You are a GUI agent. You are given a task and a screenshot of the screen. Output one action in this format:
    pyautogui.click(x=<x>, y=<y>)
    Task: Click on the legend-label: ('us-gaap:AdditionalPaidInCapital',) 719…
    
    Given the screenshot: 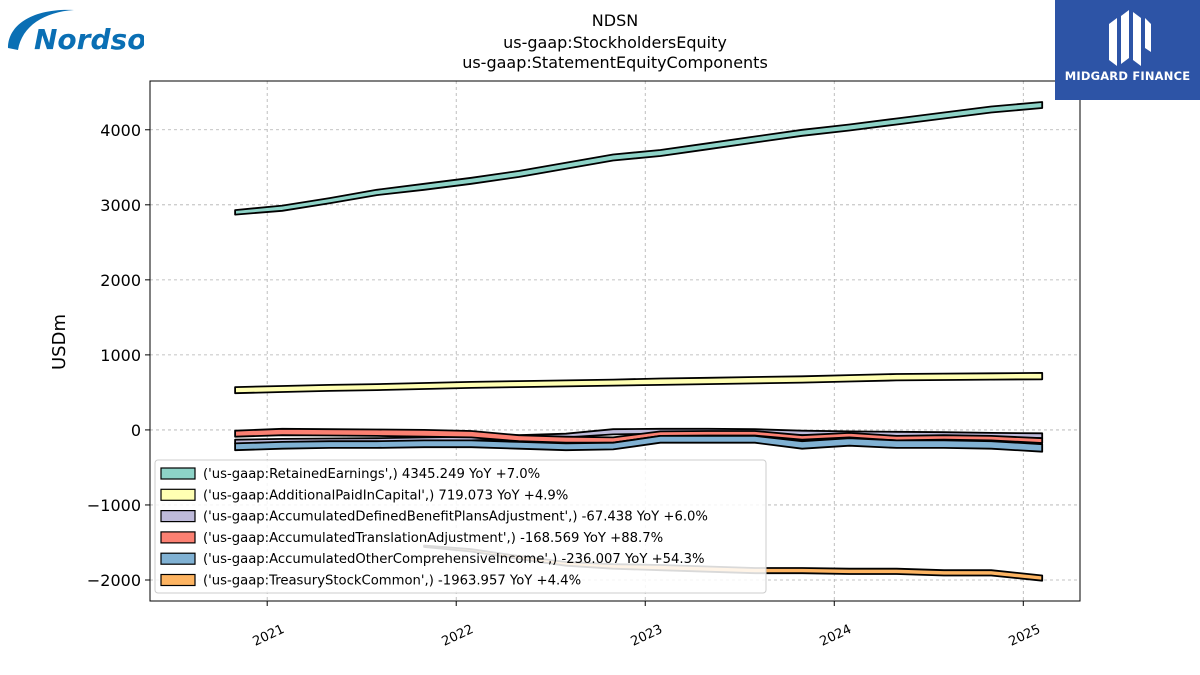 What is the action you would take?
    pyautogui.click(x=385, y=495)
    